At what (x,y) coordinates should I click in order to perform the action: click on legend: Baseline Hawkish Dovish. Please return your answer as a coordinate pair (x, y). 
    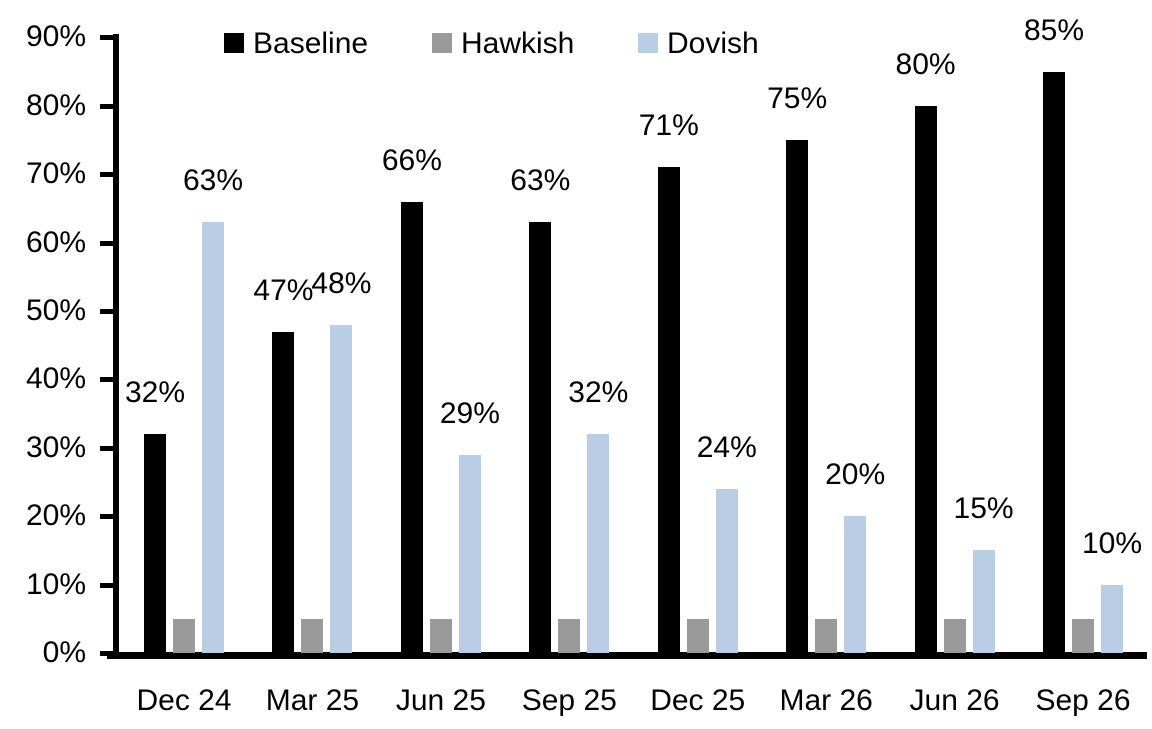
    Looking at the image, I should click on (576, 35).